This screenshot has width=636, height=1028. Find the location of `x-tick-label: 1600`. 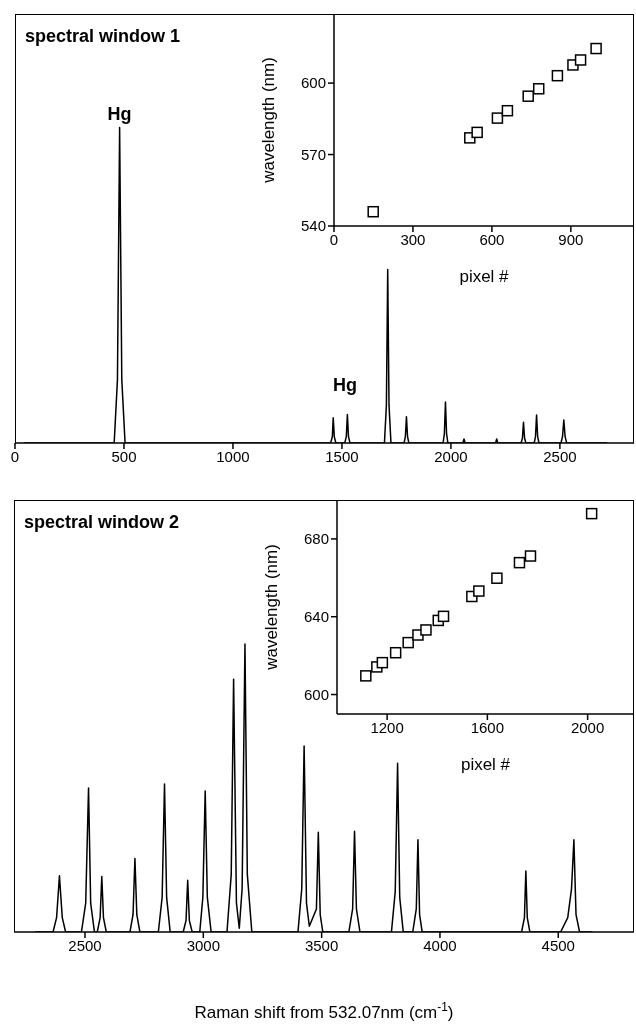

x-tick-label: 1600 is located at coordinates (487, 727).